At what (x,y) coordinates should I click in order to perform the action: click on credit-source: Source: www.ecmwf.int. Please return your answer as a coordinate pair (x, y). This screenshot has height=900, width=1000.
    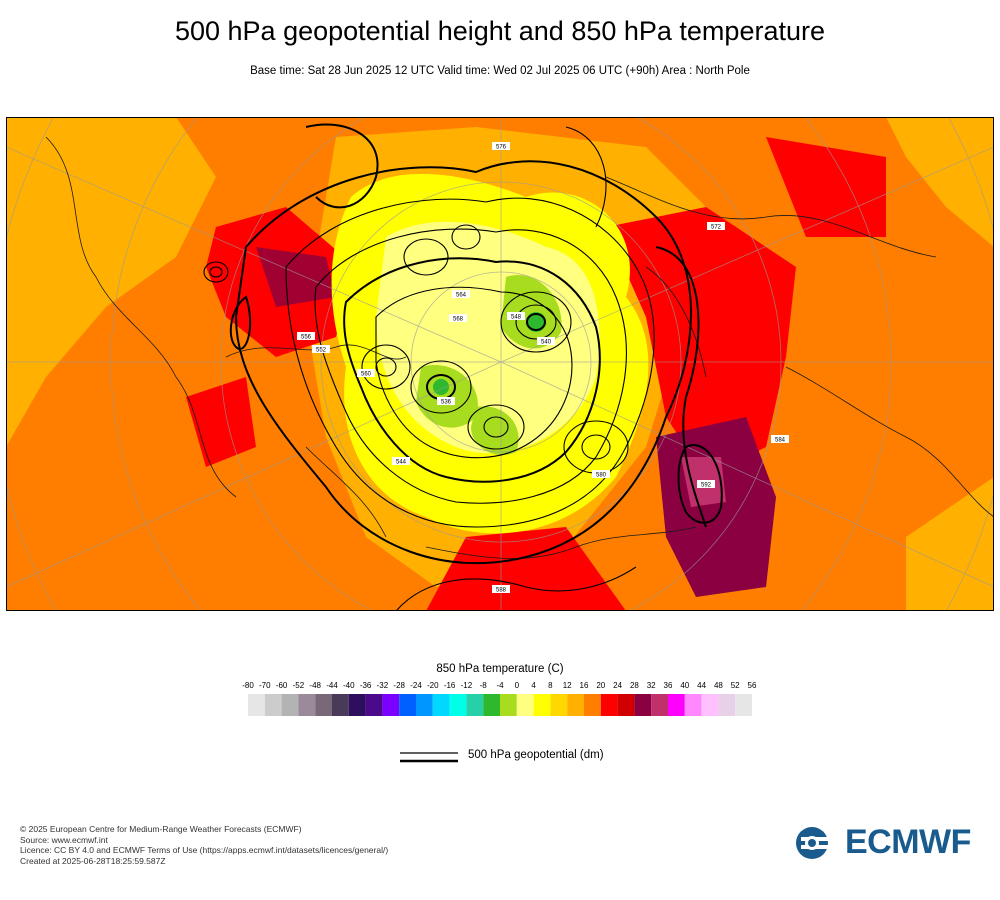
    Looking at the image, I should click on (64, 839).